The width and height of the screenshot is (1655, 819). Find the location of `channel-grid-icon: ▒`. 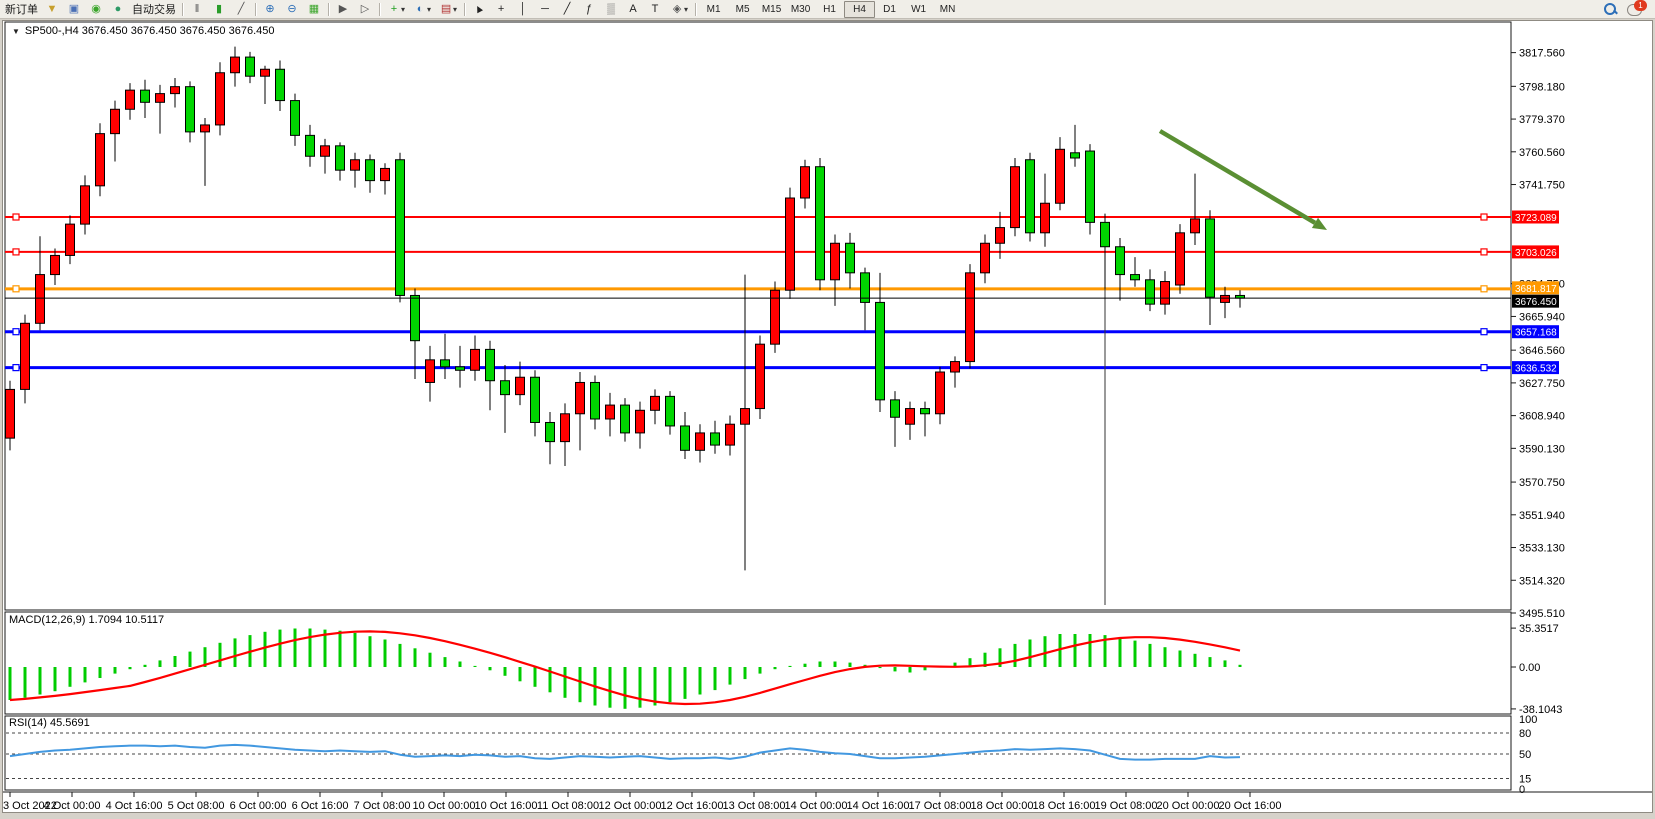

channel-grid-icon: ▒ is located at coordinates (611, 9).